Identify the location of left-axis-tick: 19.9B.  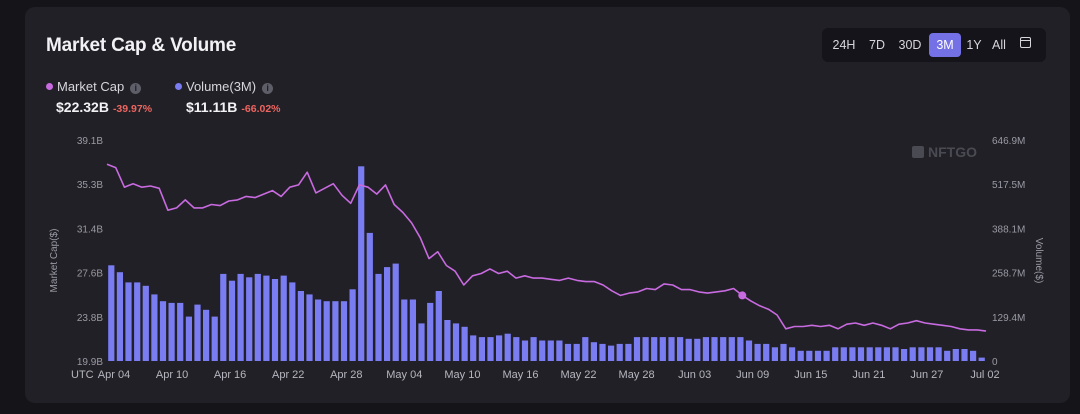
(90, 362).